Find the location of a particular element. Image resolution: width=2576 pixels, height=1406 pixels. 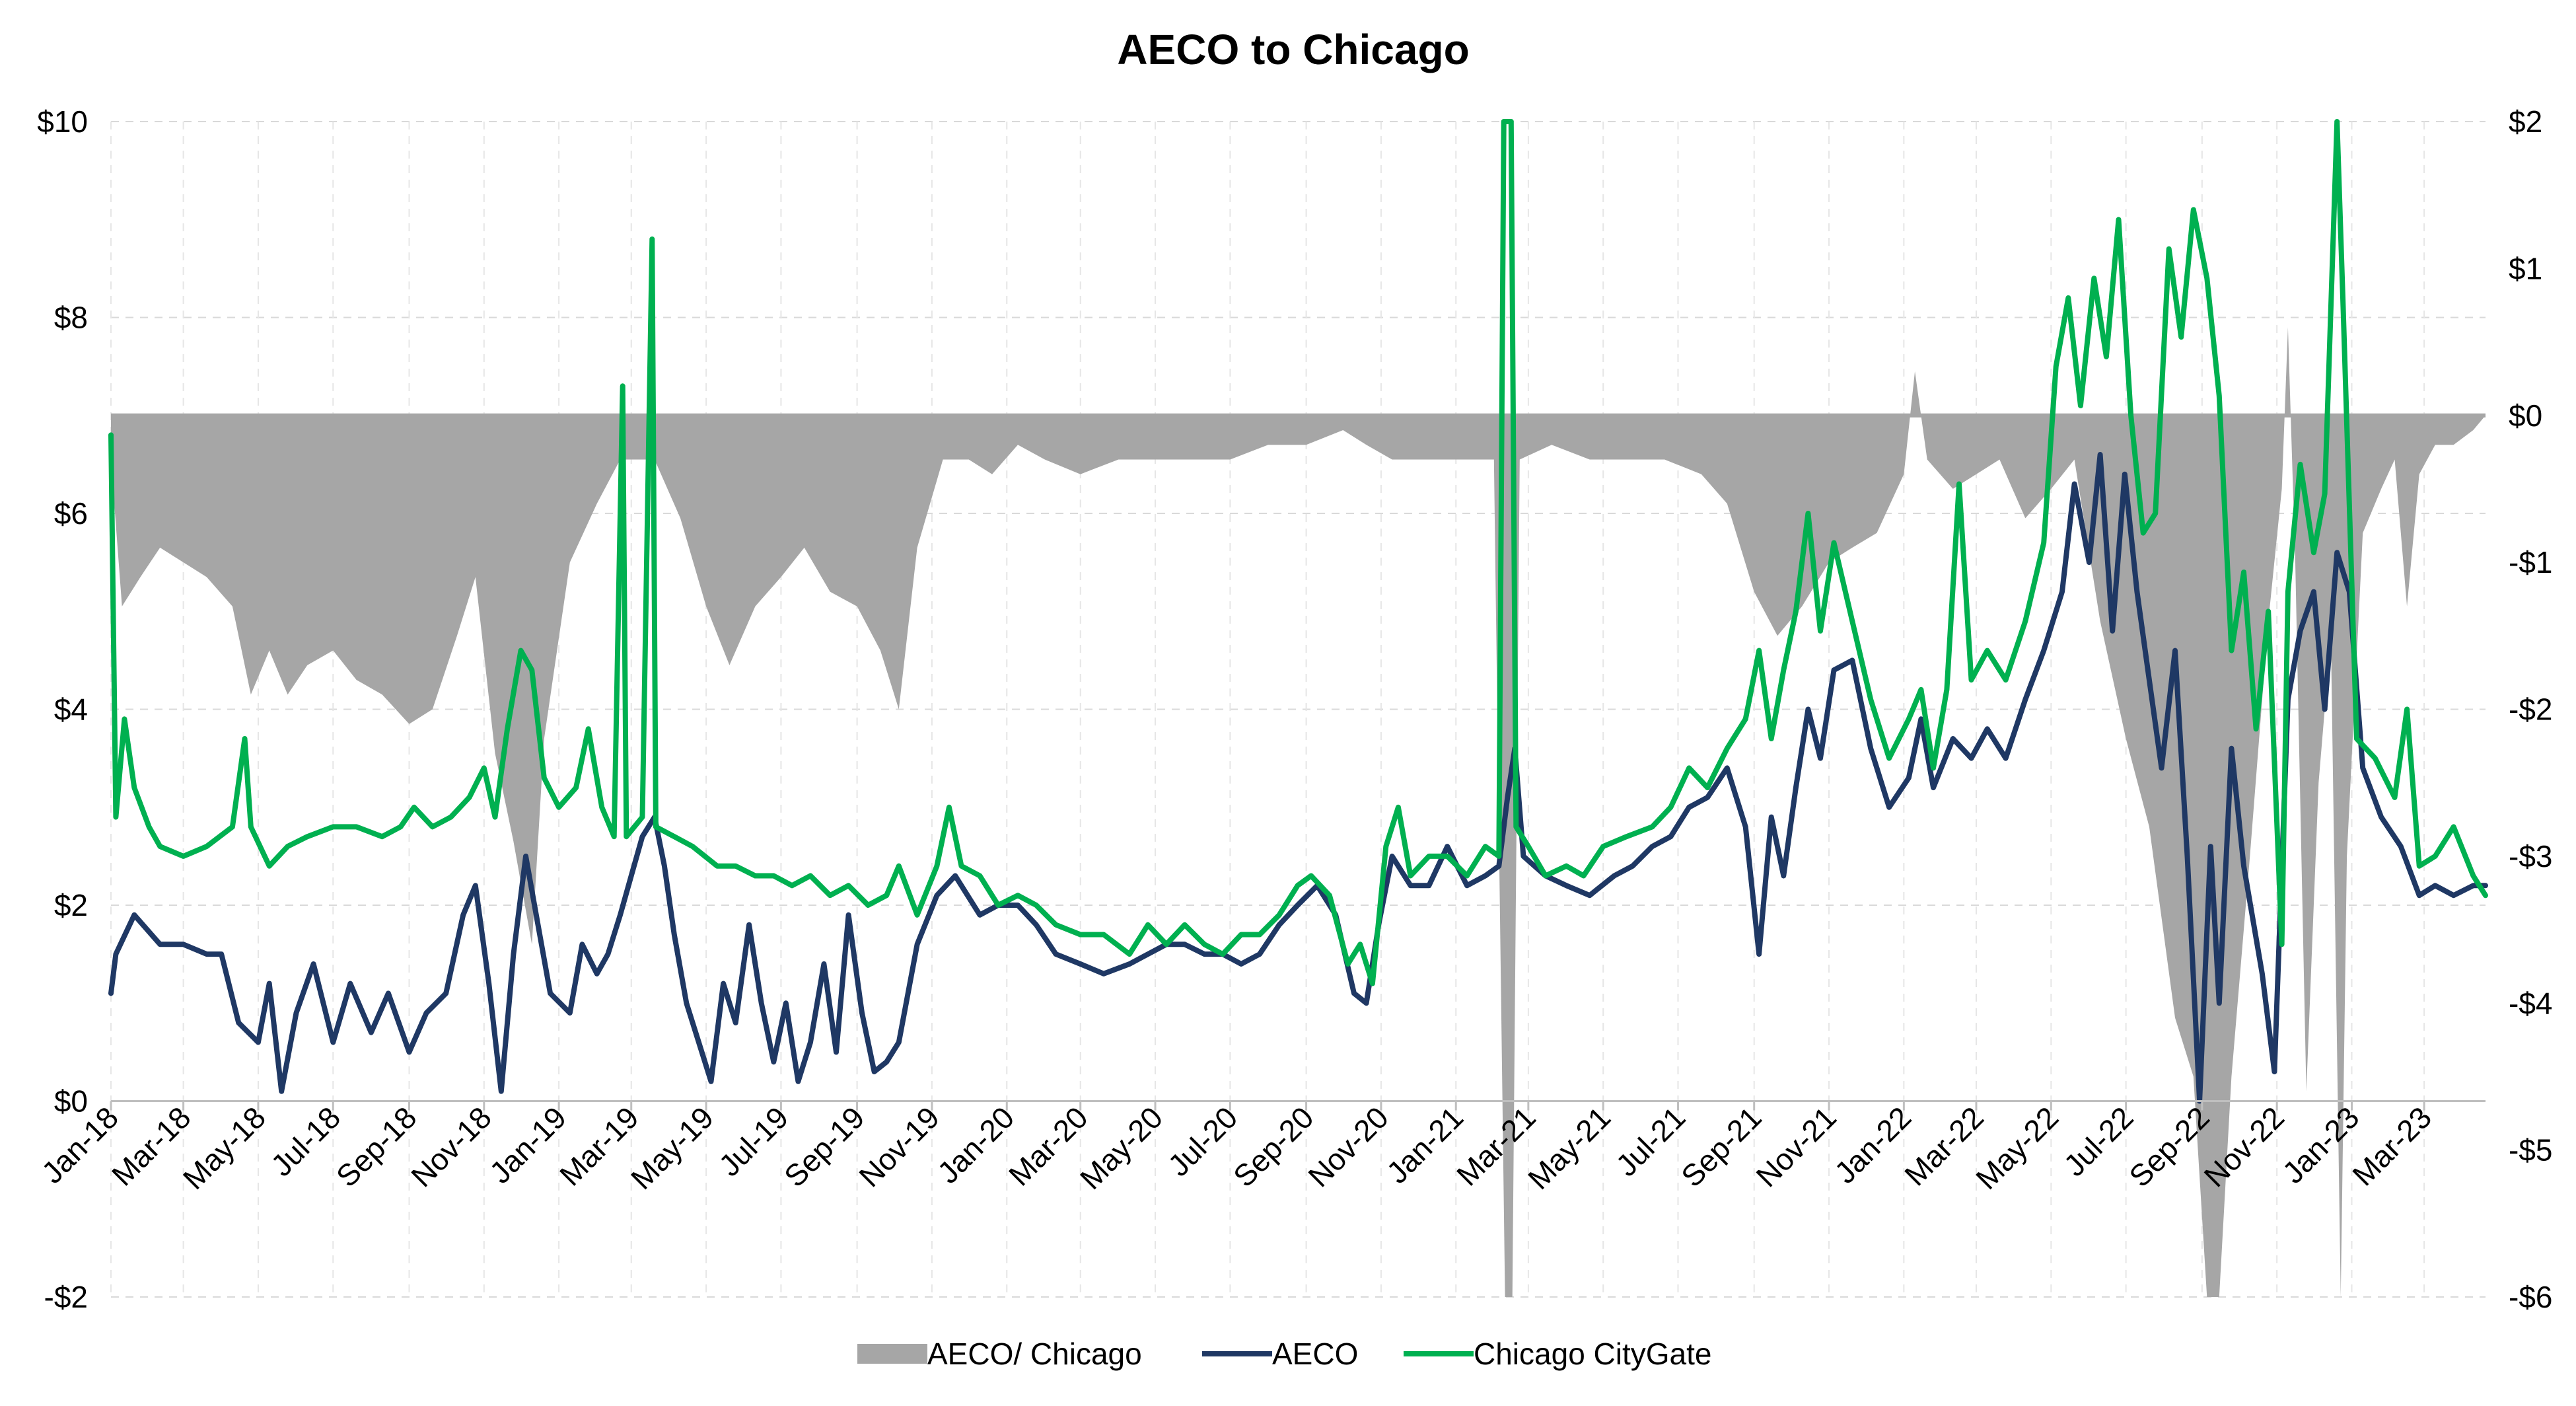

legend-swatch-area is located at coordinates (892, 1354).